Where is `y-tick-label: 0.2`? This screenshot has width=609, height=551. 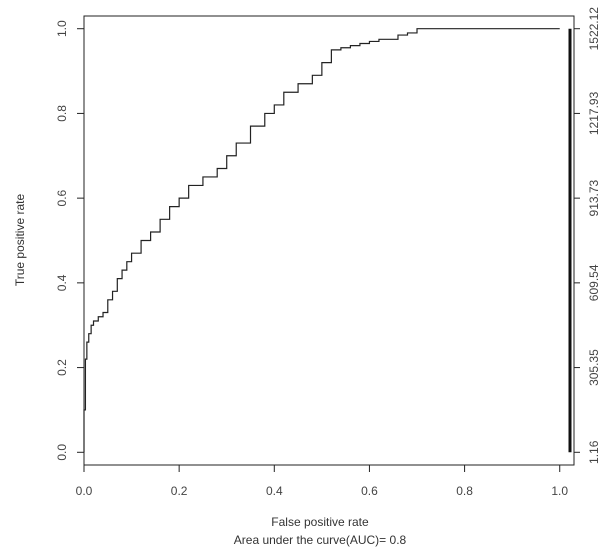 y-tick-label: 0.2 is located at coordinates (62, 367).